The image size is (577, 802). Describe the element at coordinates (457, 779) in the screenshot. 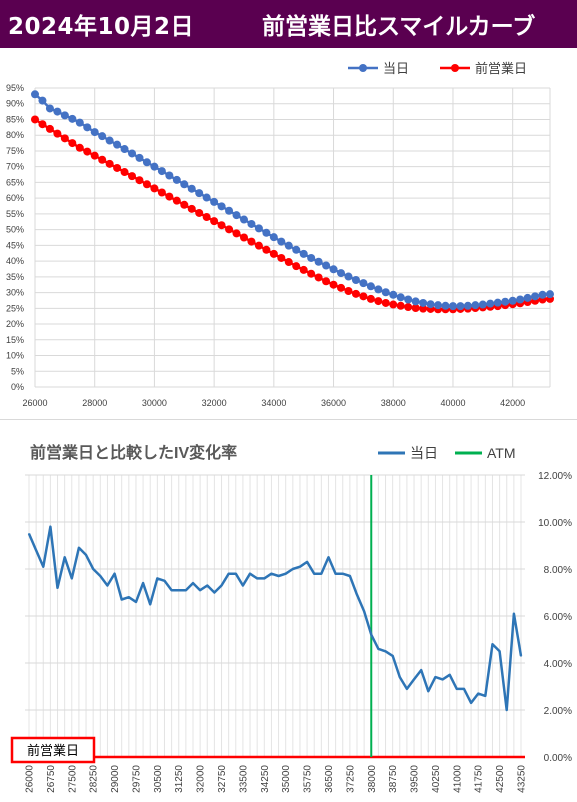

I see `x-tick-label: 41000` at that location.